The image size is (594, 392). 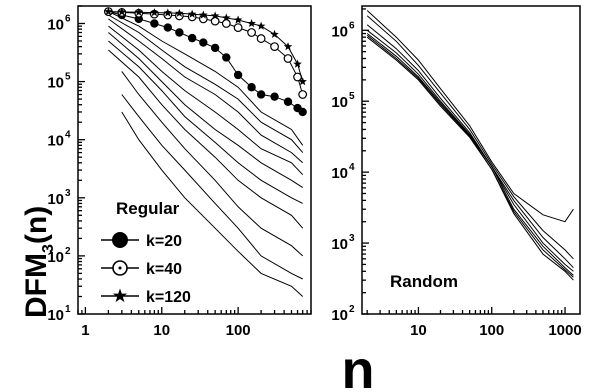 What do you see at coordinates (424, 281) in the screenshot?
I see `panel-annotation: Random` at bounding box center [424, 281].